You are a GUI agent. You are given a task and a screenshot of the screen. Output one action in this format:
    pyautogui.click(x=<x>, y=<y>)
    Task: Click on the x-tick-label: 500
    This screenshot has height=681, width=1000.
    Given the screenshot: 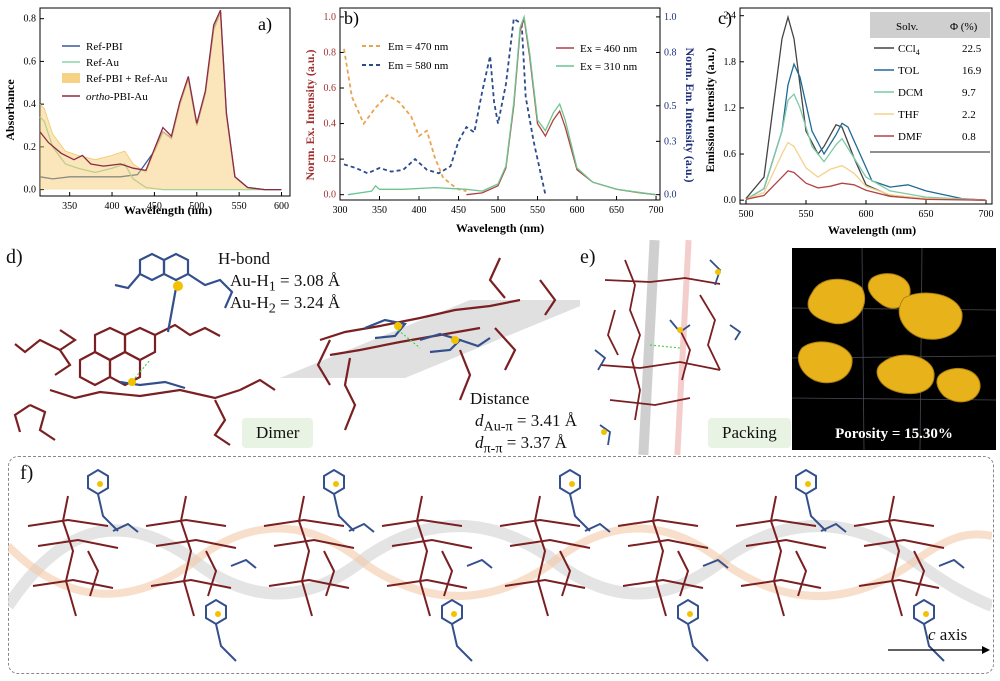 What is the action you would take?
    pyautogui.click(x=498, y=210)
    